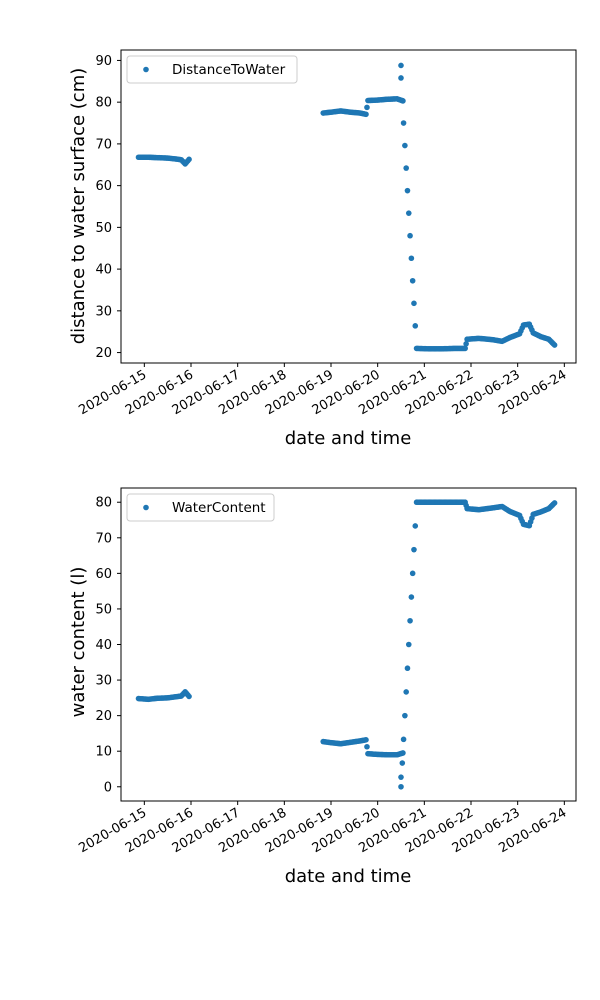 Image resolution: width=600 pixels, height=1000 pixels. What do you see at coordinates (103, 186) in the screenshot?
I see `distance-y-tick-label: 60` at bounding box center [103, 186].